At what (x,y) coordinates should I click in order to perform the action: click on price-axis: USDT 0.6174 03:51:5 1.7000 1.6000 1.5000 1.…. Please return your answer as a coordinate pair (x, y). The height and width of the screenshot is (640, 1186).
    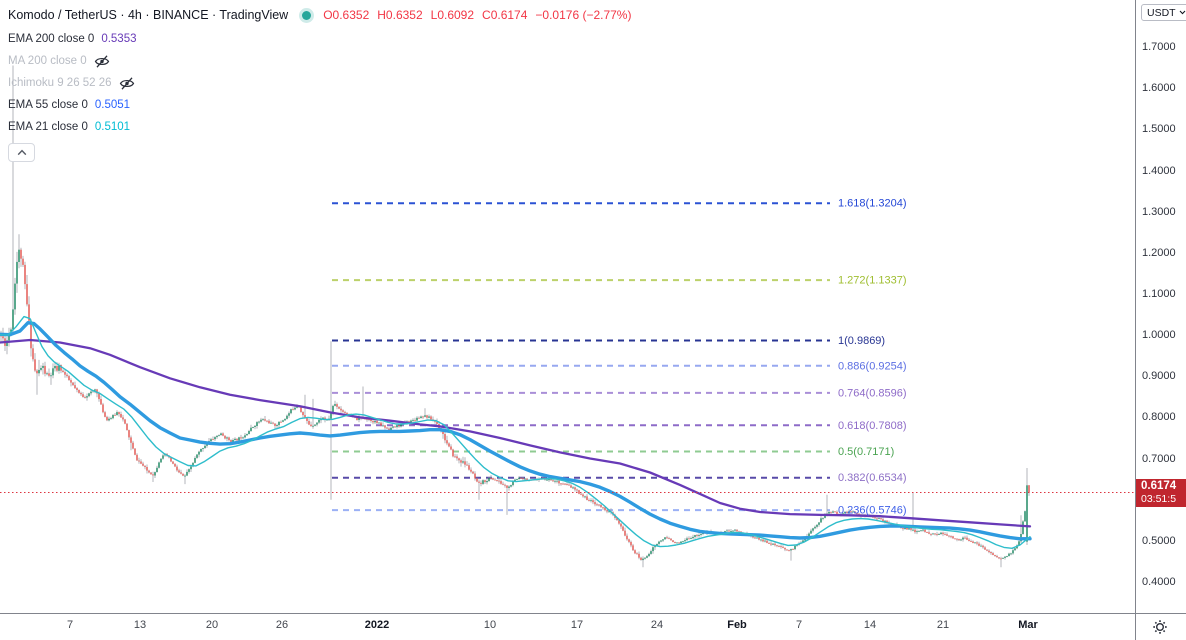
    Looking at the image, I should click on (1161, 306).